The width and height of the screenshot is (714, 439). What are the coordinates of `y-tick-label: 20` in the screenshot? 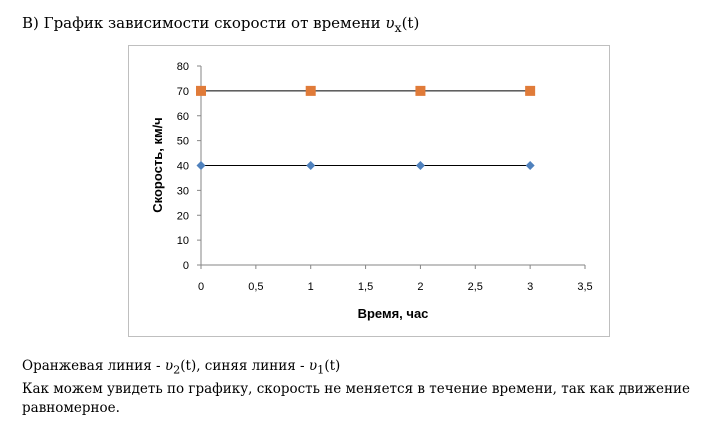 It's located at (183, 216).